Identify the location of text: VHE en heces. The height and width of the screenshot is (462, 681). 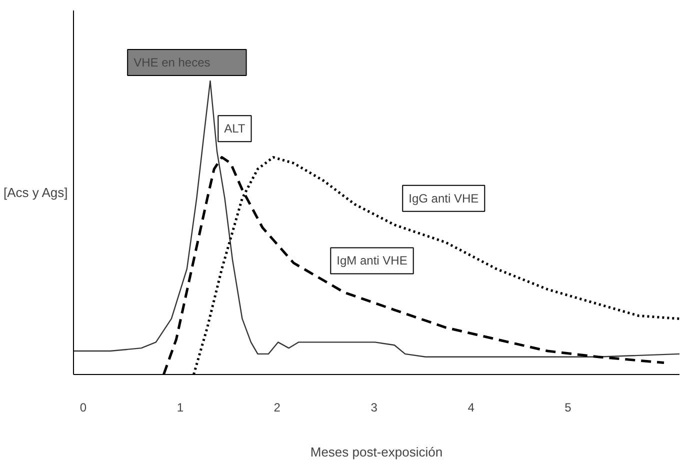
(172, 63).